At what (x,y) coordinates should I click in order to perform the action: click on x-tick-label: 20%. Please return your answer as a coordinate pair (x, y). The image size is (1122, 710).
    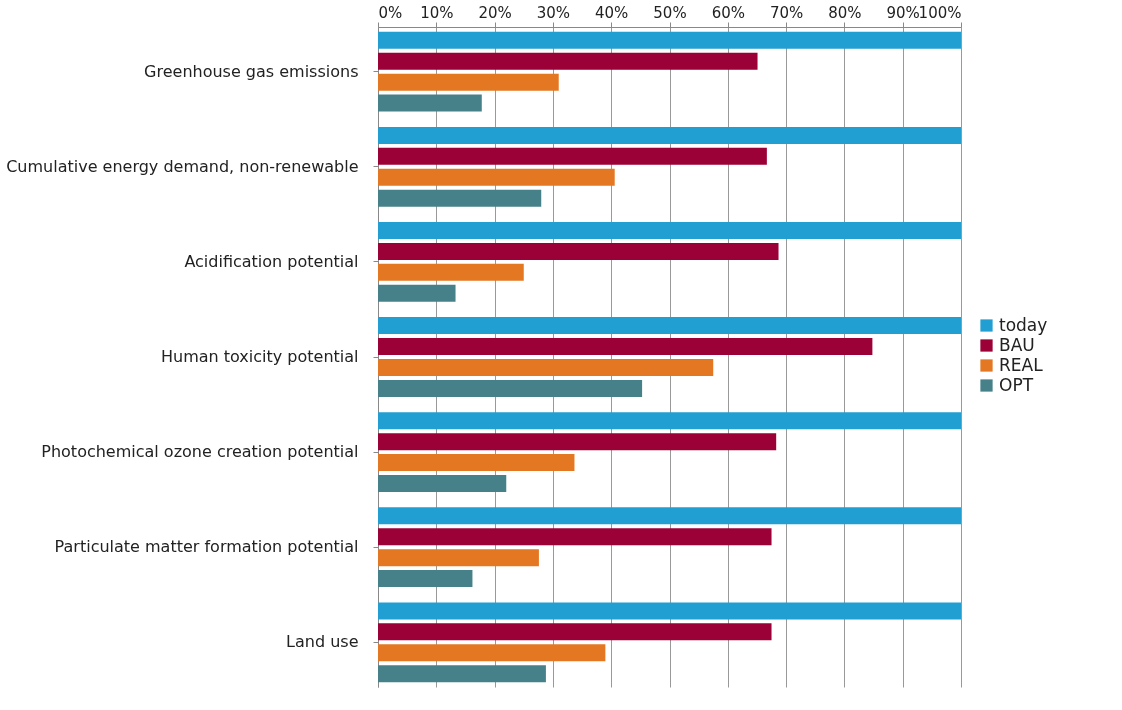
    Looking at the image, I should click on (495, 12).